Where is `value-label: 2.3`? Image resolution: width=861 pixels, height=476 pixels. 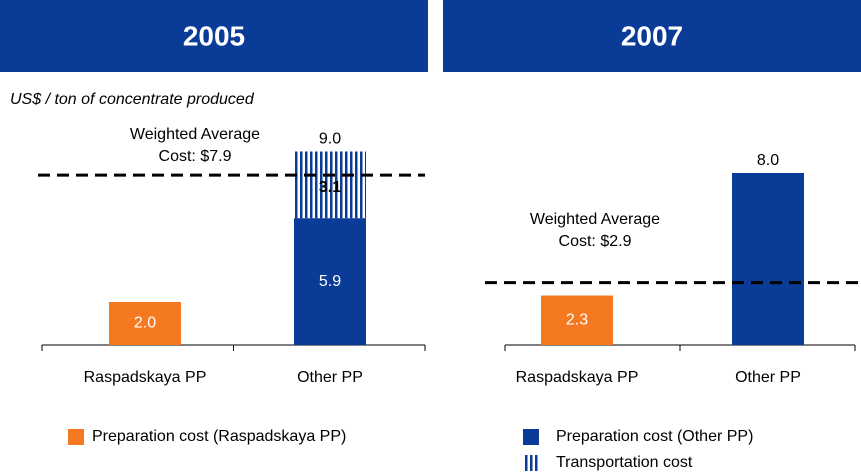 value-label: 2.3 is located at coordinates (577, 319).